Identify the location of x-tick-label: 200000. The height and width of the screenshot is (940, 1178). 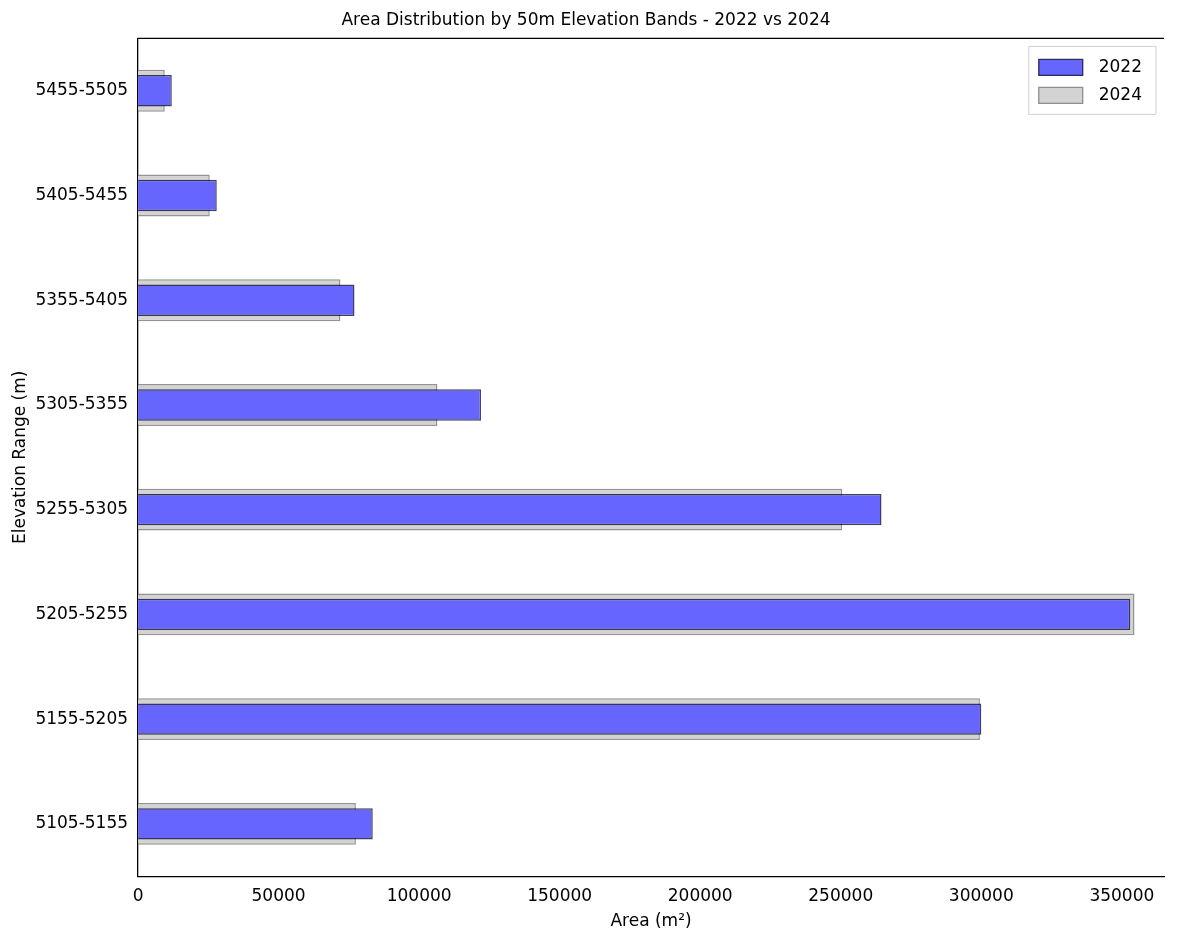
(700, 894).